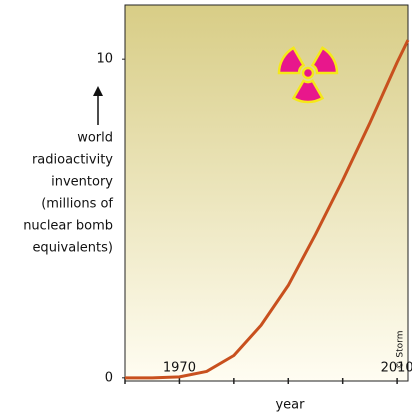 This screenshot has width=412, height=419. What do you see at coordinates (72, 248) in the screenshot?
I see `y-axis-label: equivalents)` at bounding box center [72, 248].